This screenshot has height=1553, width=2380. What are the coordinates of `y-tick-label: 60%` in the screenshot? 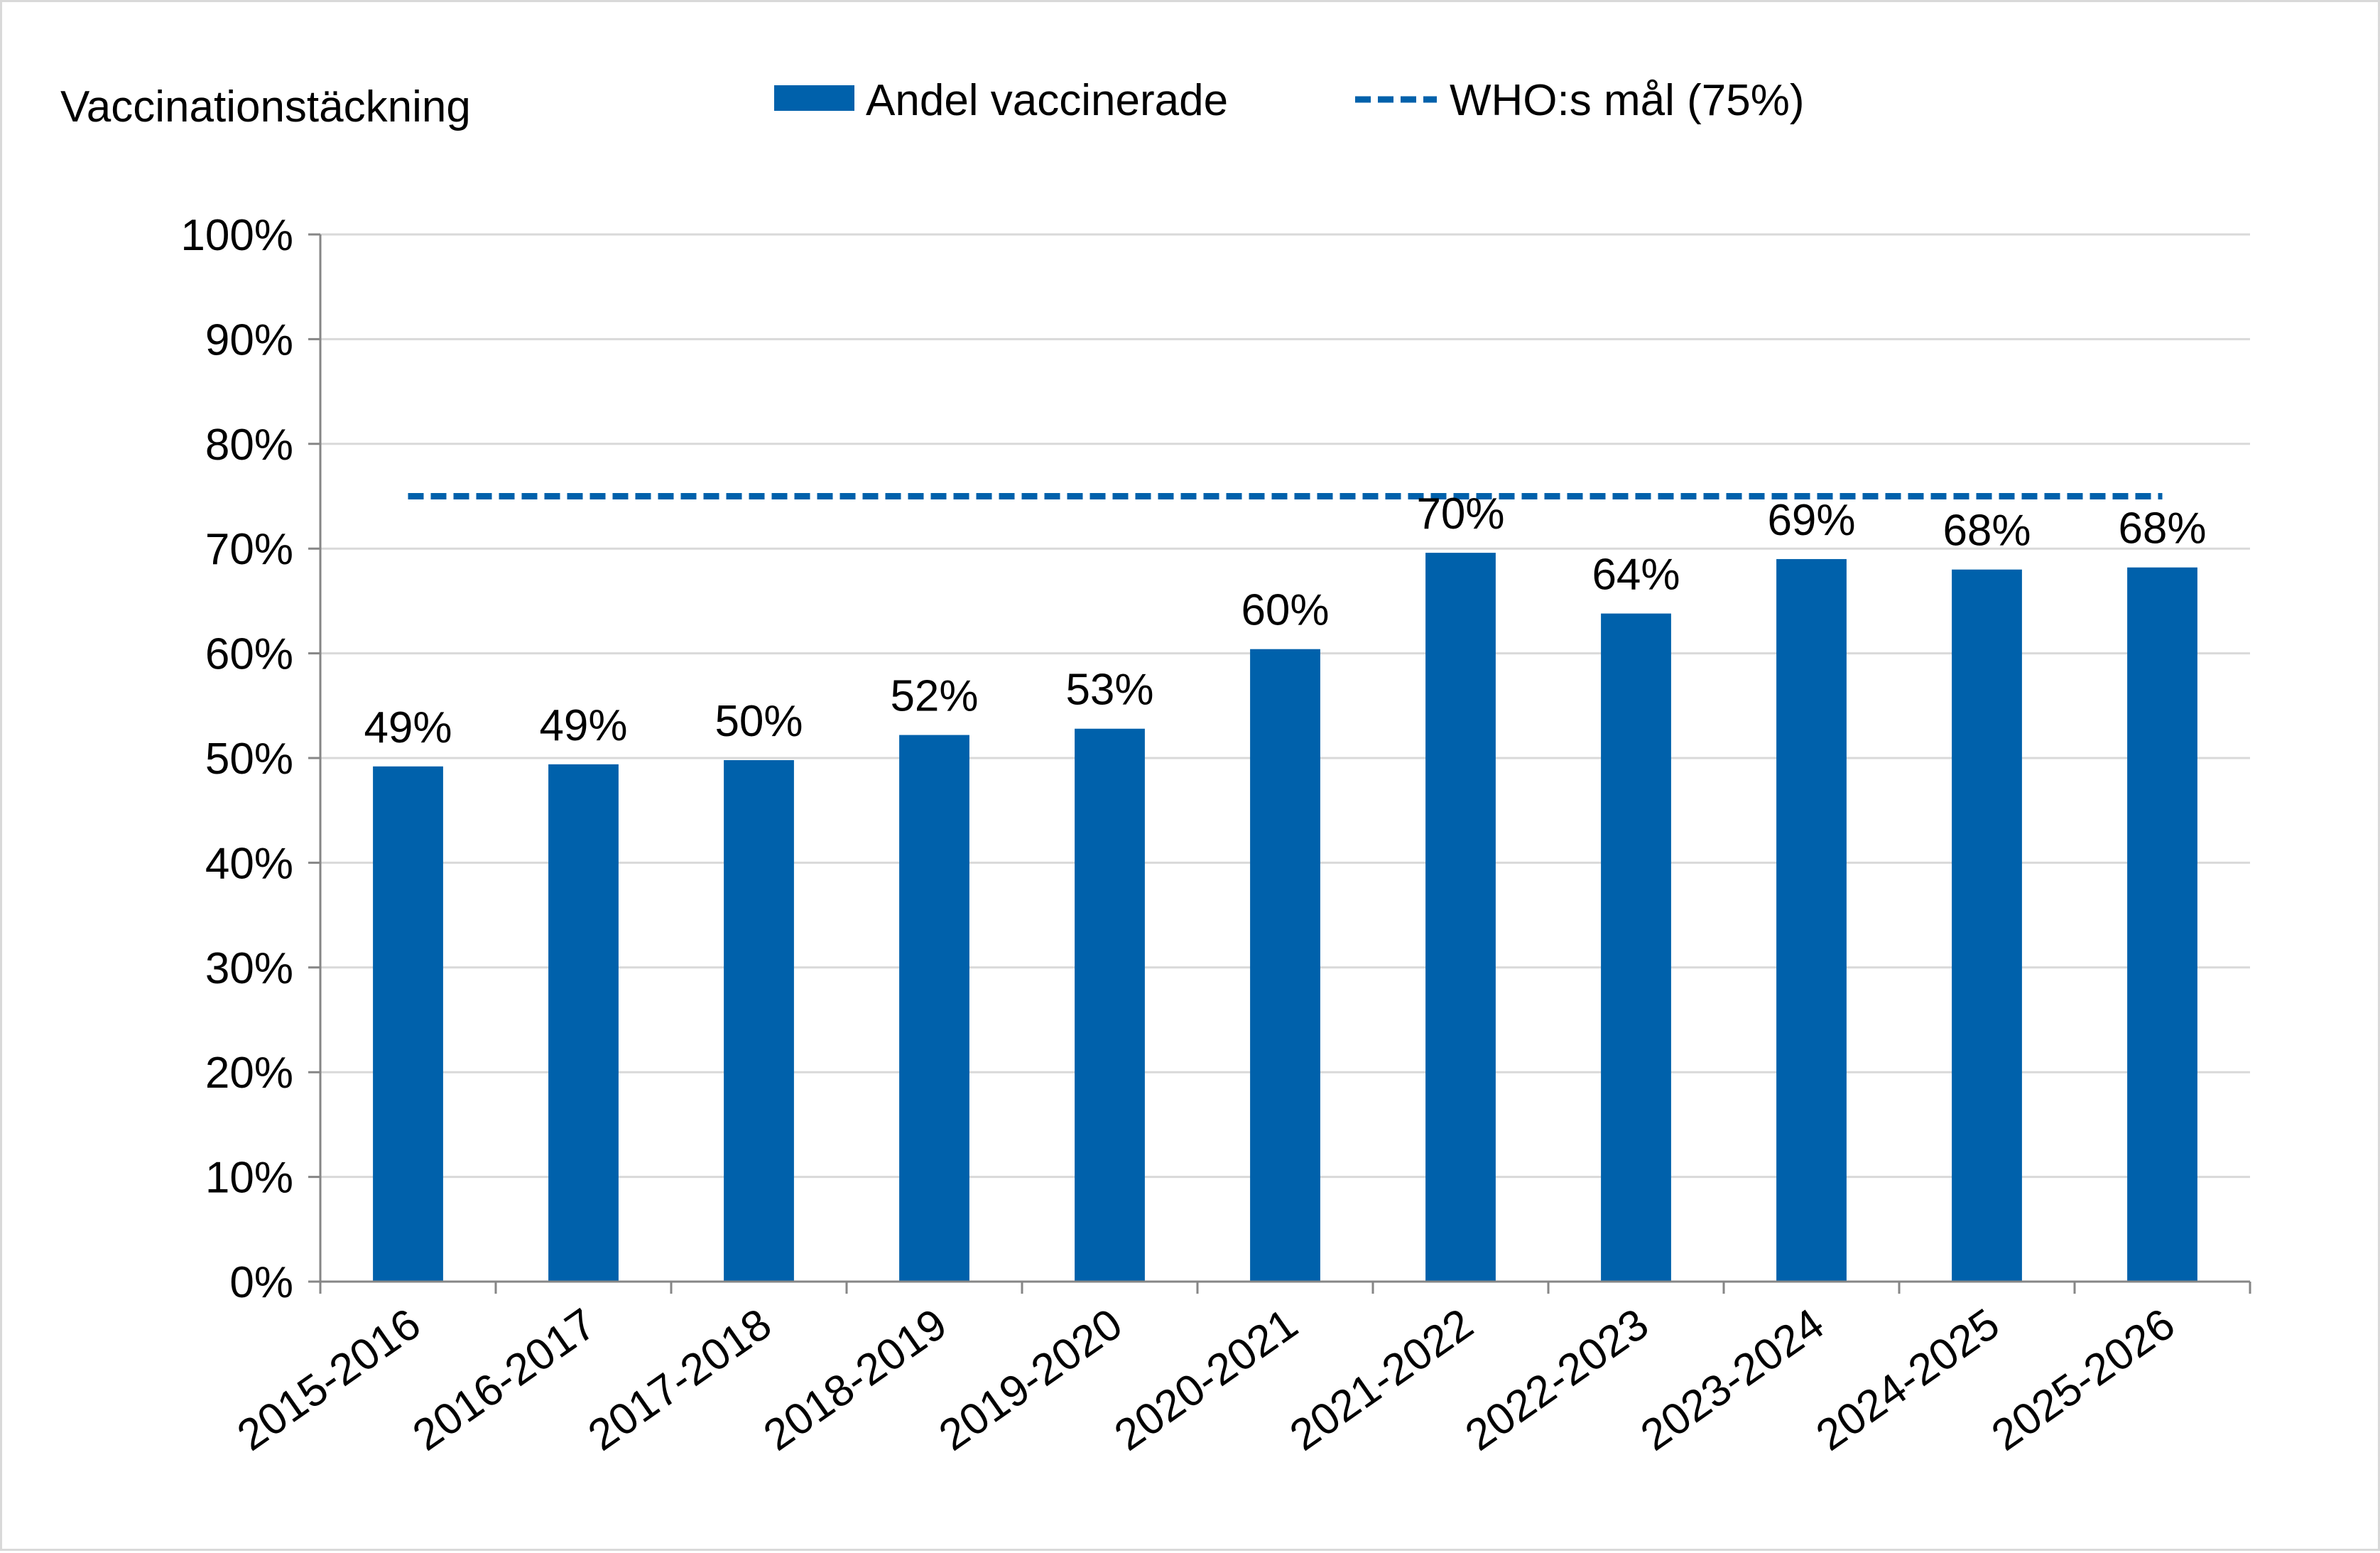 It's located at (249, 654).